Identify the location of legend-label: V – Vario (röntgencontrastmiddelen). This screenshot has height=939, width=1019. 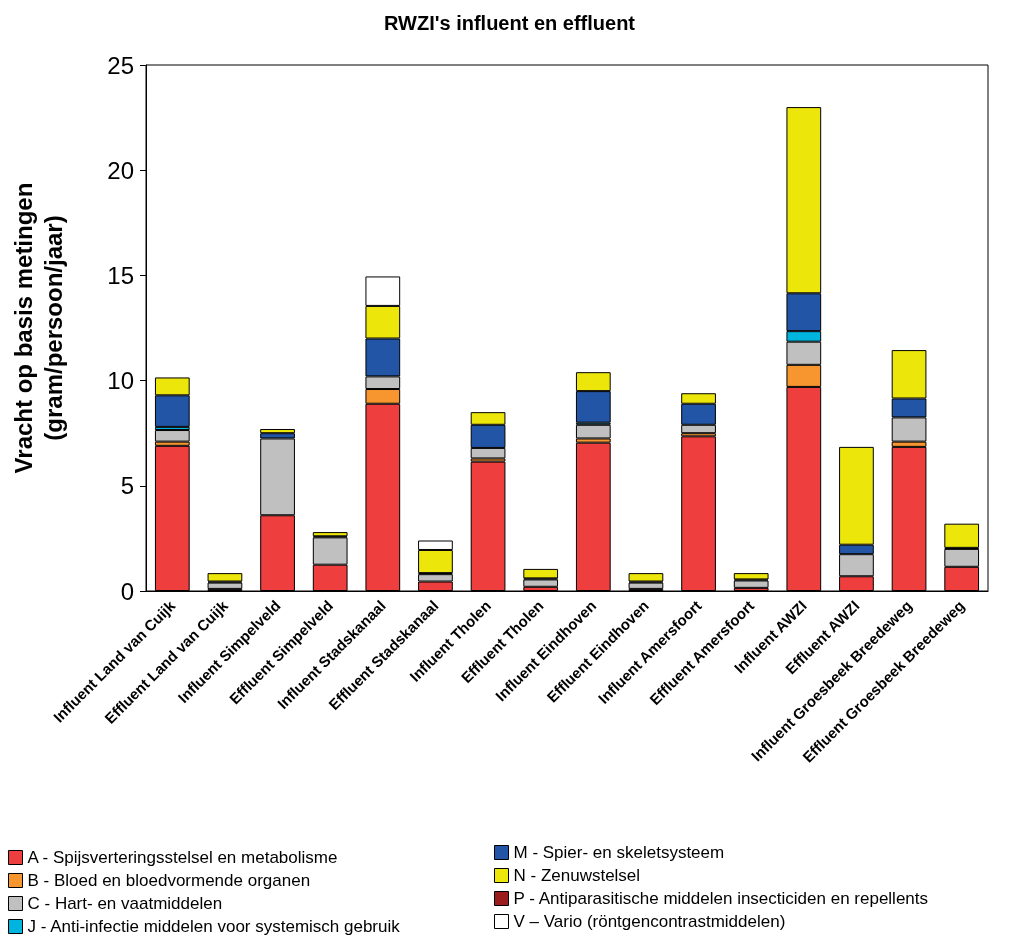
(649, 921).